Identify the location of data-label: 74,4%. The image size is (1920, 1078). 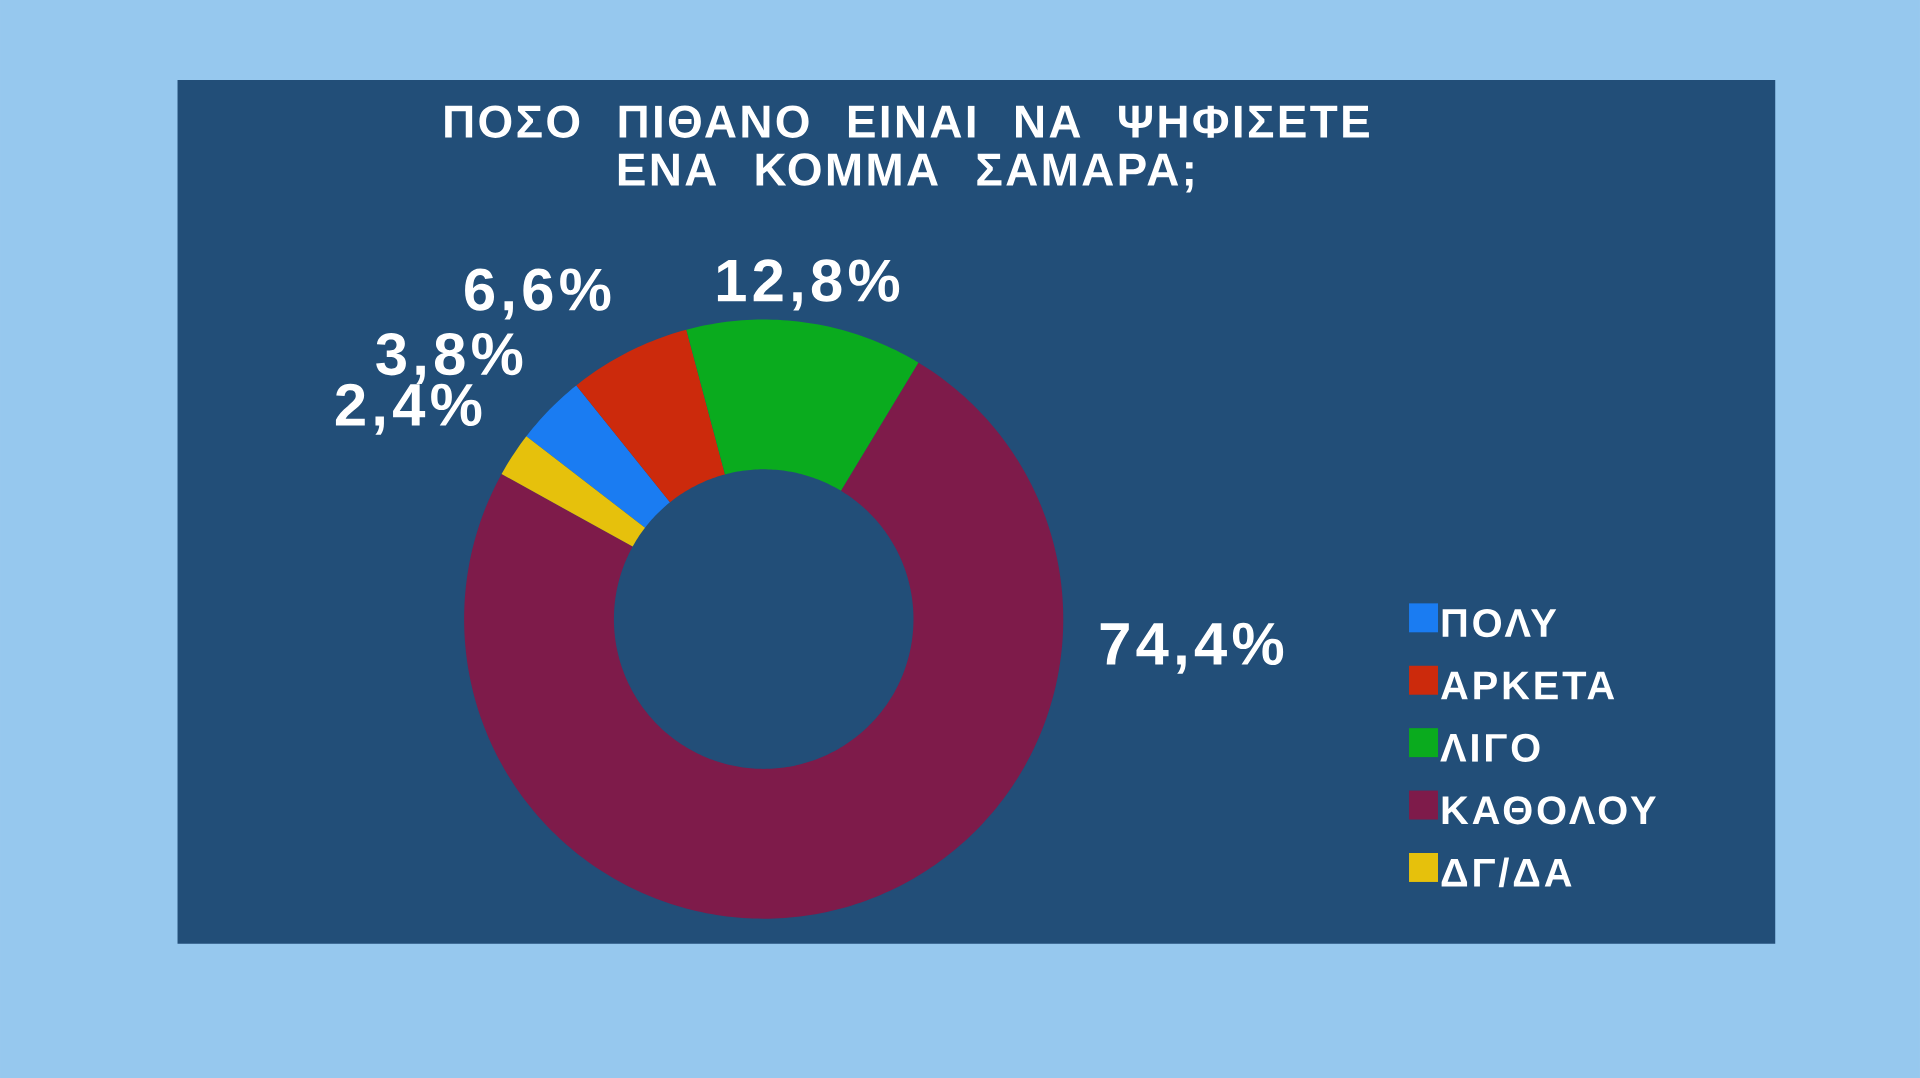
(1192, 648).